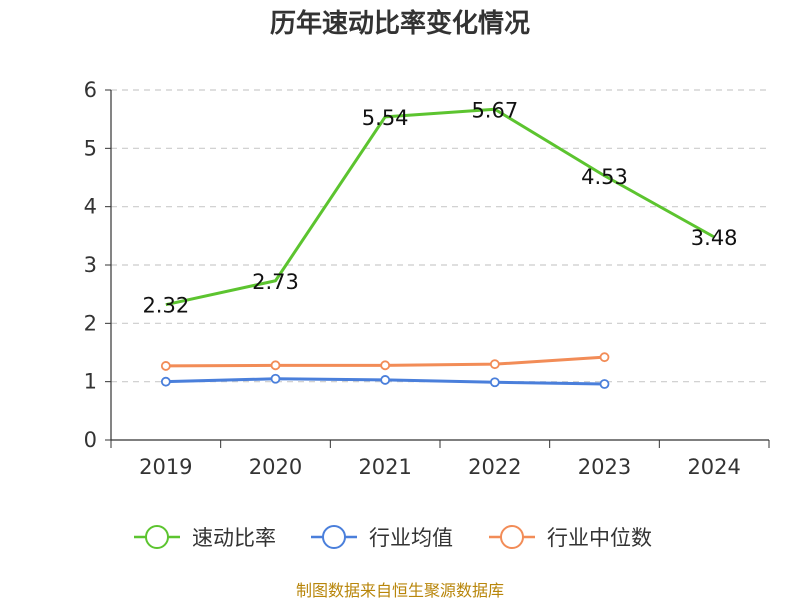 The height and width of the screenshot is (600, 800). Describe the element at coordinates (165, 467) in the screenshot. I see `x-tick-label: 2019` at that location.